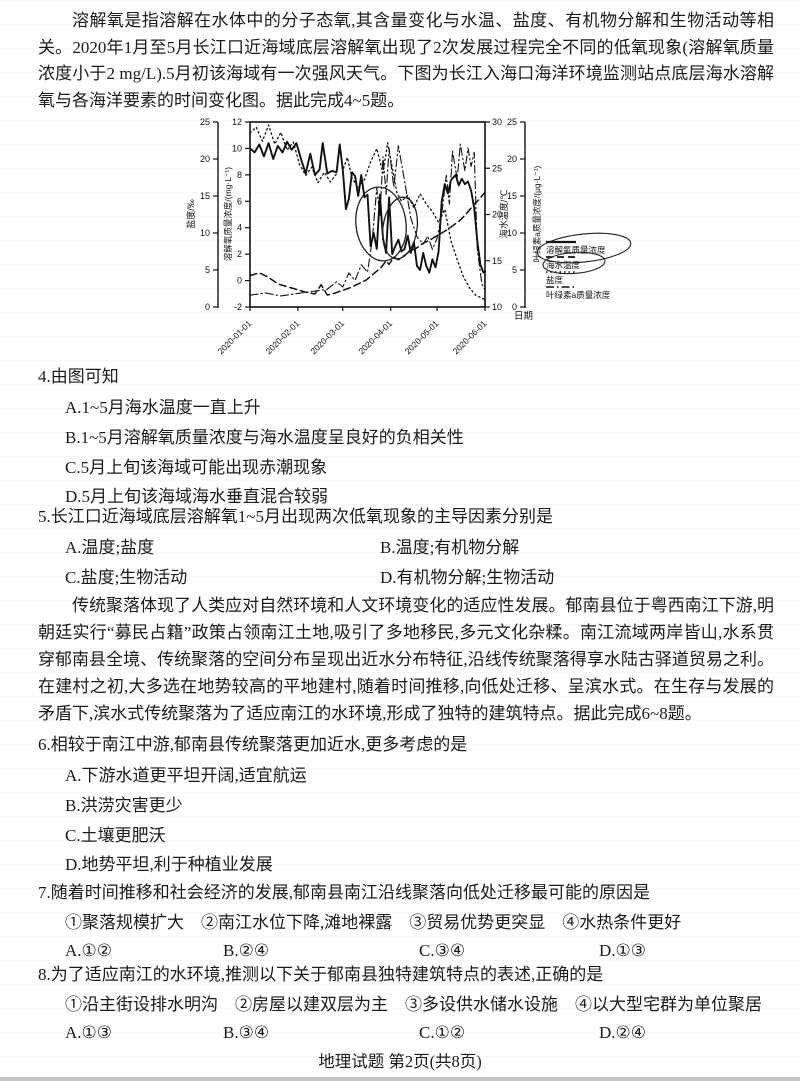 This screenshot has height=1081, width=800. What do you see at coordinates (89, 1032) in the screenshot?
I see `question-8-option-a: A.①③` at bounding box center [89, 1032].